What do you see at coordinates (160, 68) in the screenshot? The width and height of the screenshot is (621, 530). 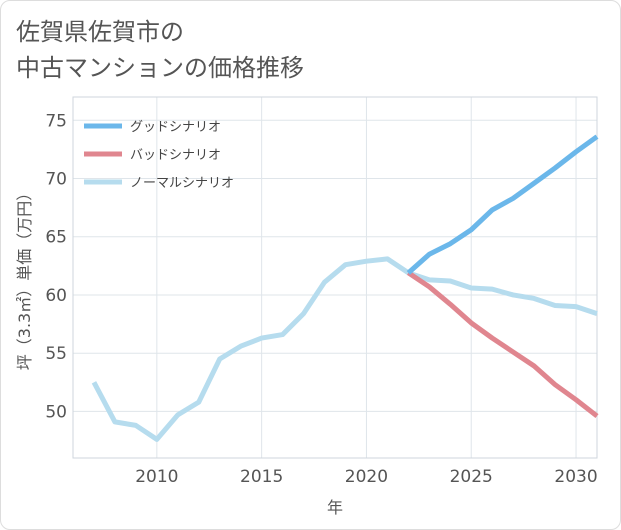 I see `chart-title-line-2: 中古マンションの価格推移` at bounding box center [160, 68].